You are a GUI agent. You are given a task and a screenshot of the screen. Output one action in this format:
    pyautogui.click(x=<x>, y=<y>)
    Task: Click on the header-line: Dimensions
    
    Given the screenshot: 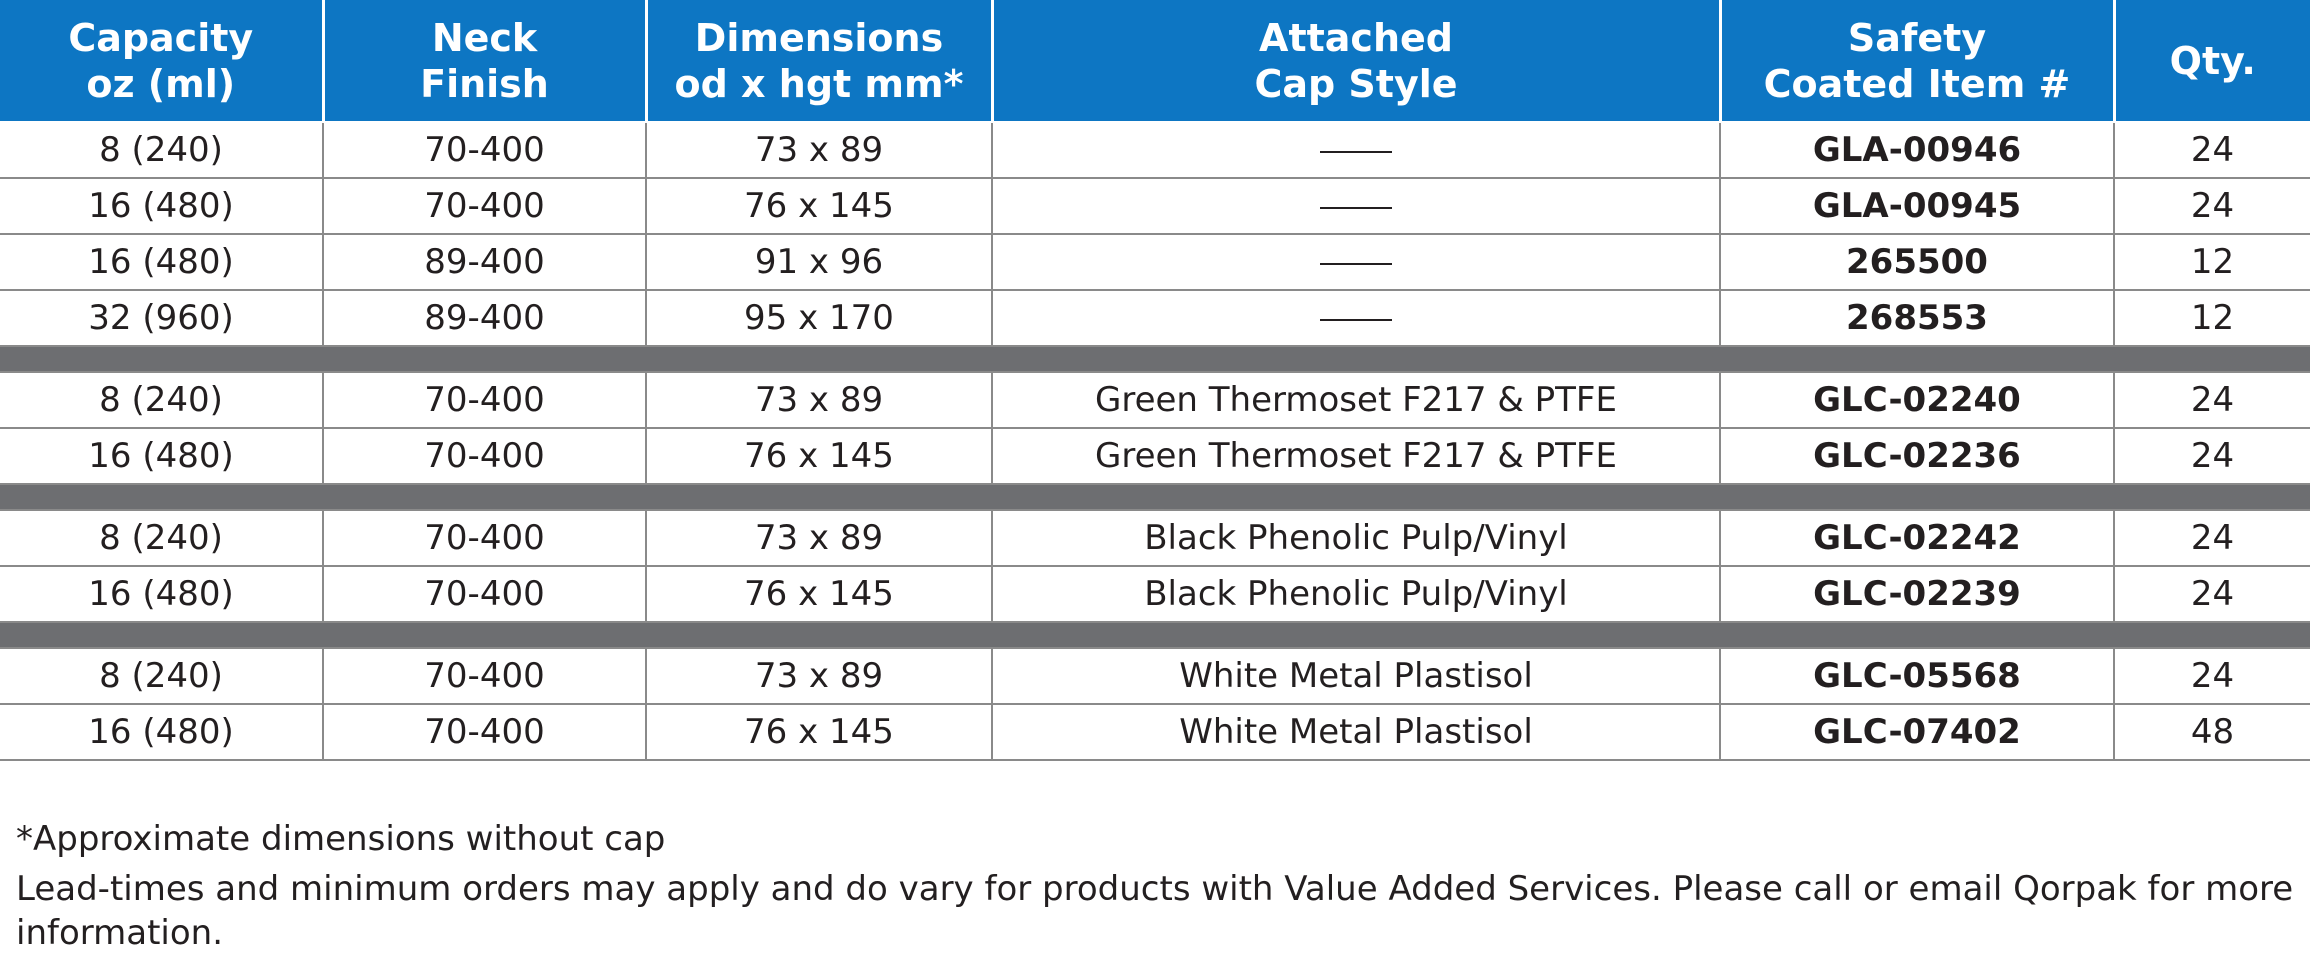 What is the action you would take?
    pyautogui.click(x=819, y=37)
    